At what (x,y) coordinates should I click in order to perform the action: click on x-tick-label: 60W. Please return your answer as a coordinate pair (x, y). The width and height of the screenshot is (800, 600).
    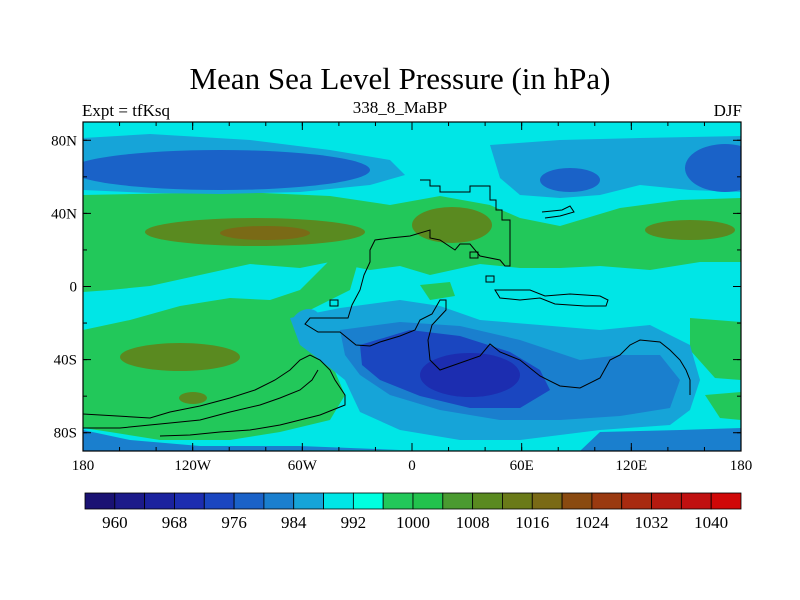
    Looking at the image, I should click on (303, 466).